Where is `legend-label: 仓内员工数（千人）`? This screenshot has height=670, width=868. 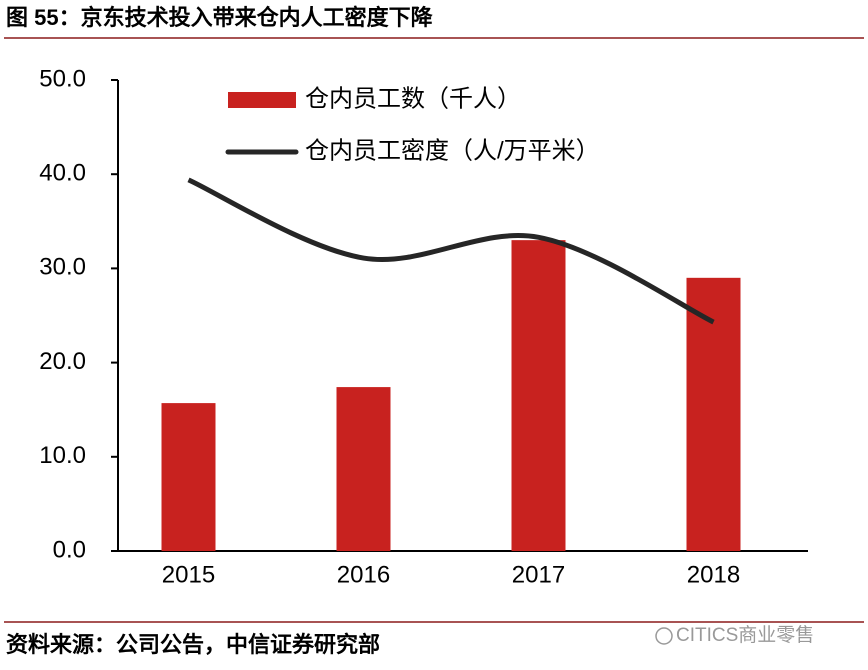
legend-label: 仓内员工数（千人） is located at coordinates (413, 98).